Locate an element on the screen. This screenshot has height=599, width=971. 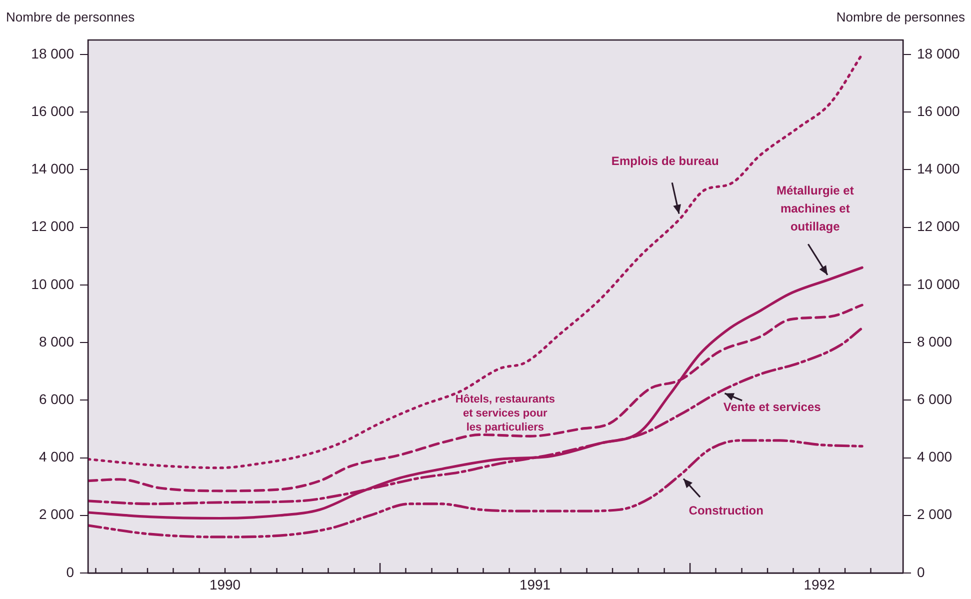
y-tick-label: 4 000 is located at coordinates (56, 456).